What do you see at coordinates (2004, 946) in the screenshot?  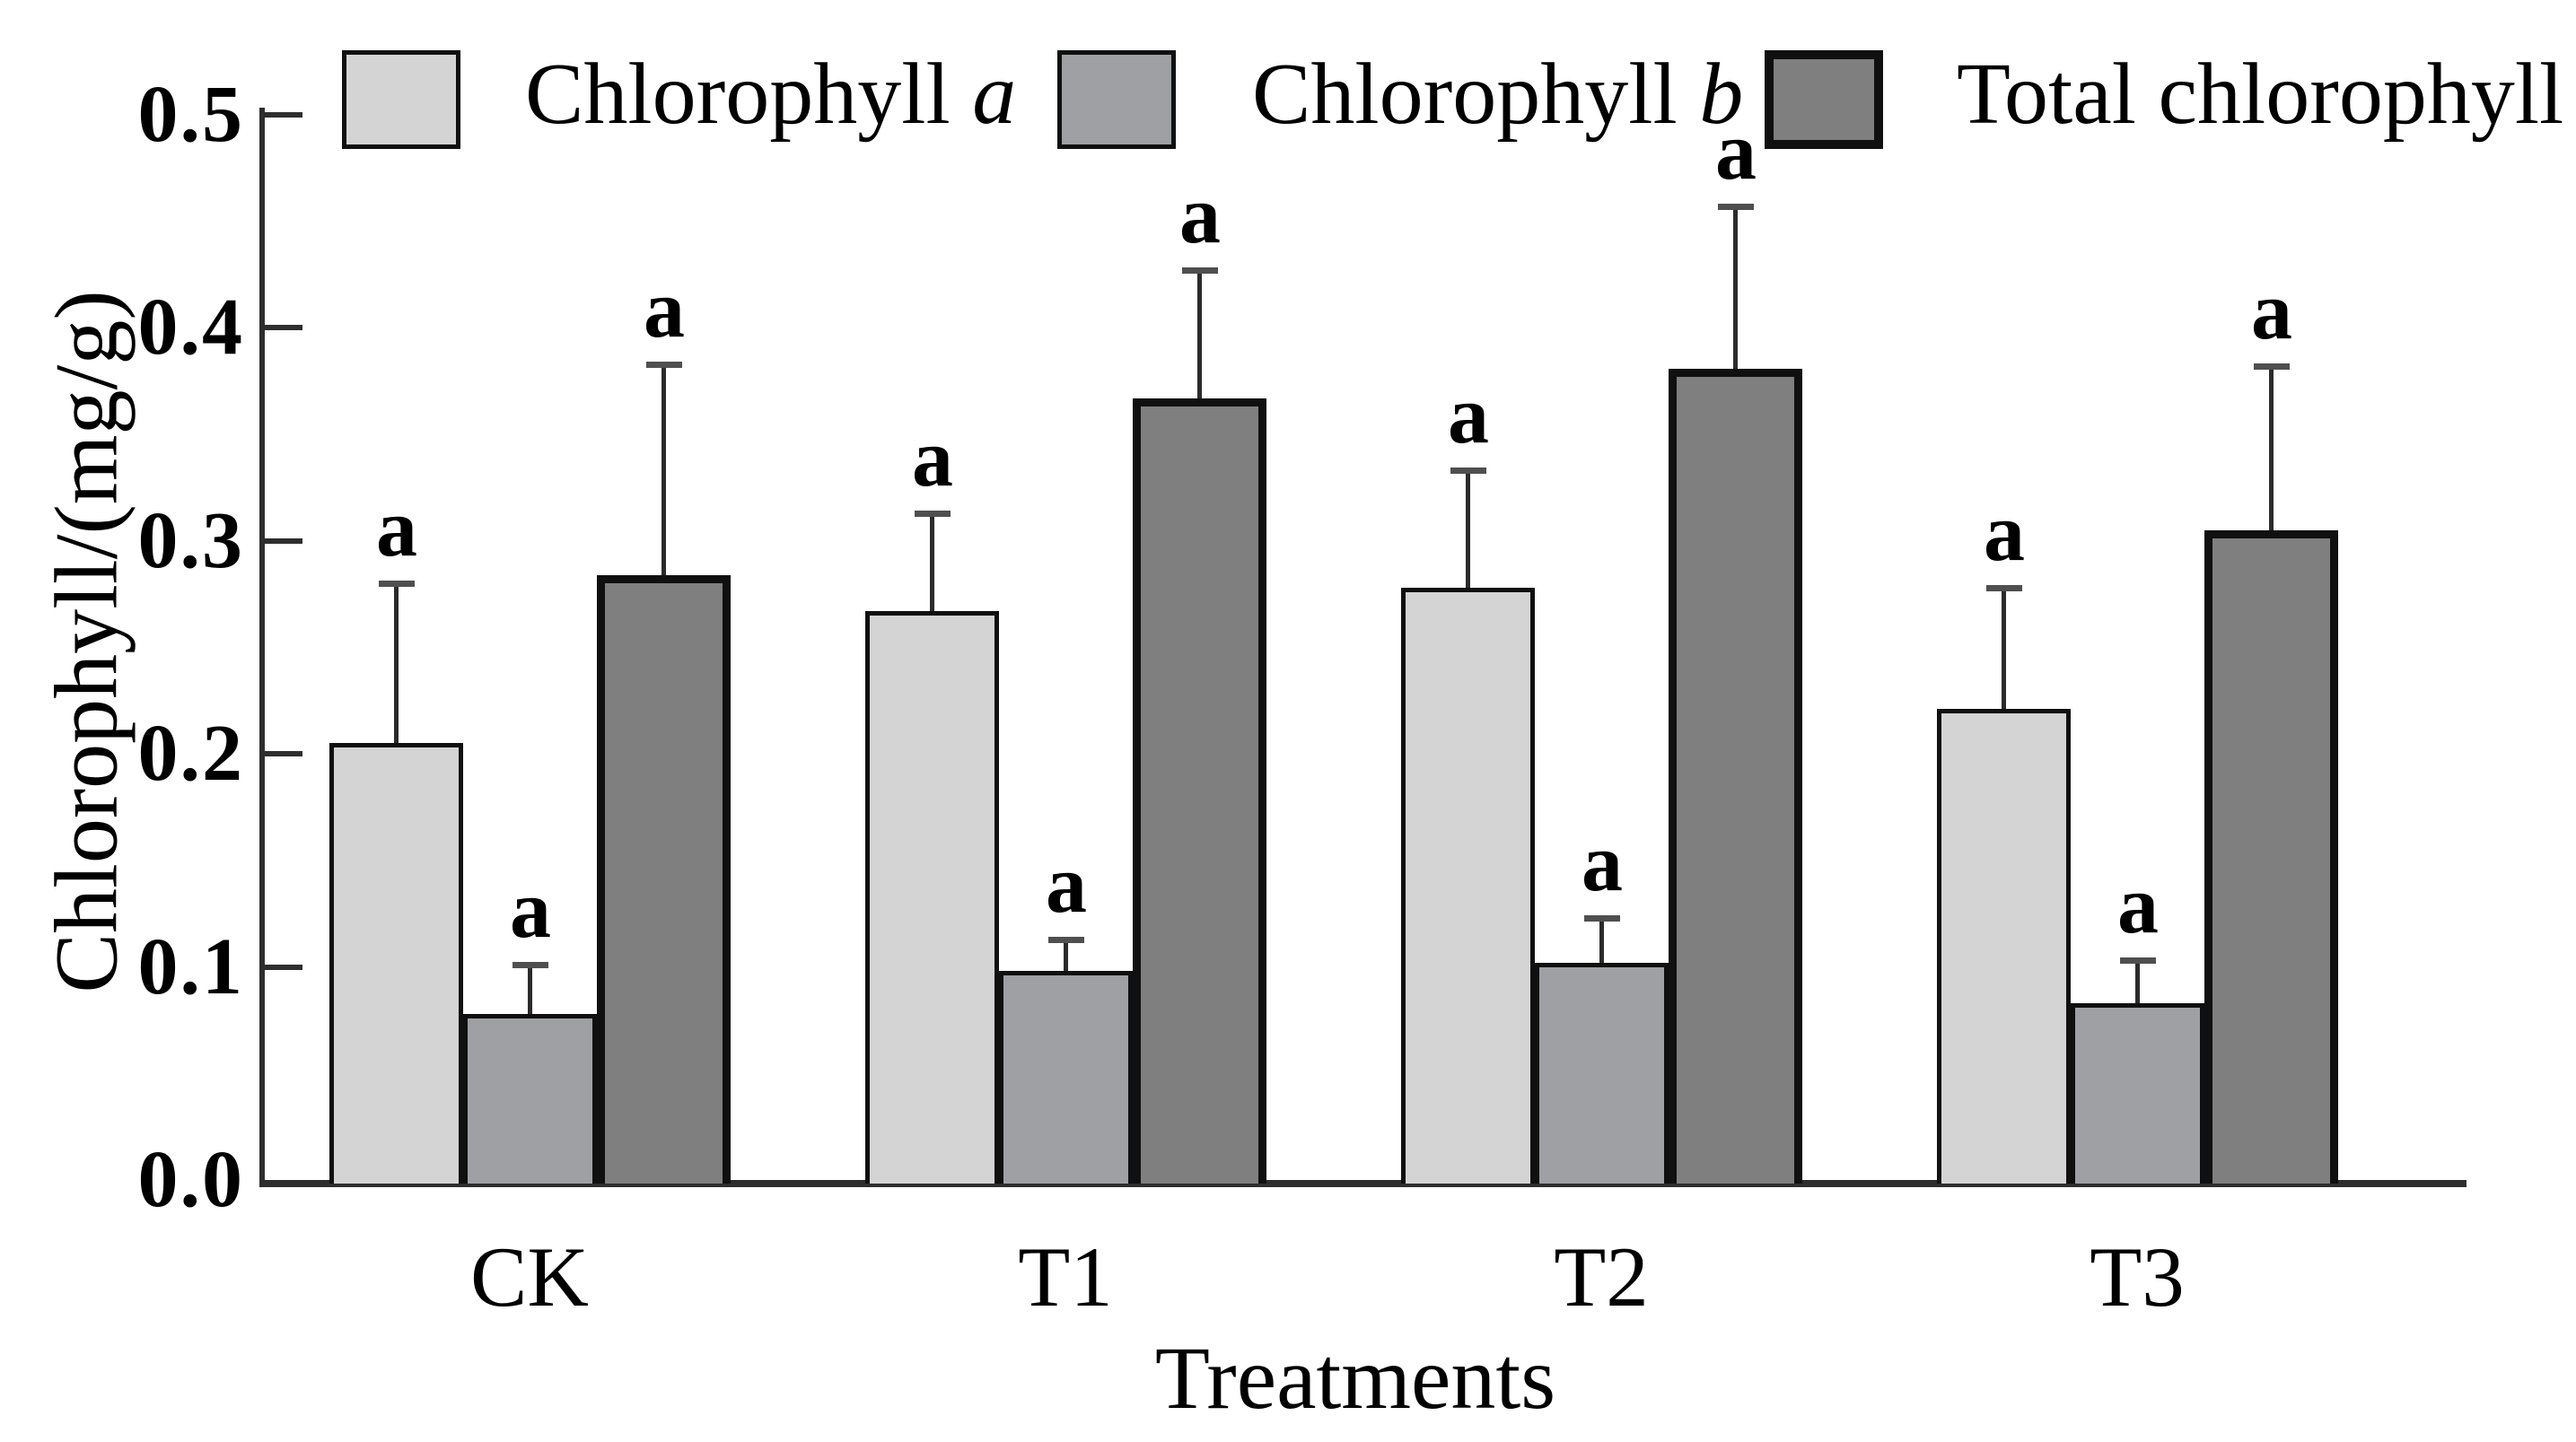 I see `bar-T3-series1` at bounding box center [2004, 946].